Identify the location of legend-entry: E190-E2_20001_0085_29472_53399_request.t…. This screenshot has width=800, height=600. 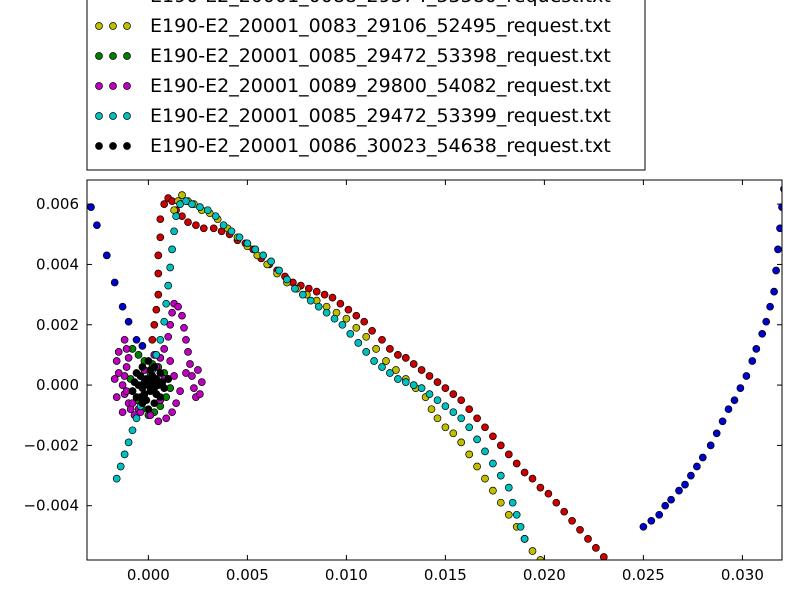
(353, 116).